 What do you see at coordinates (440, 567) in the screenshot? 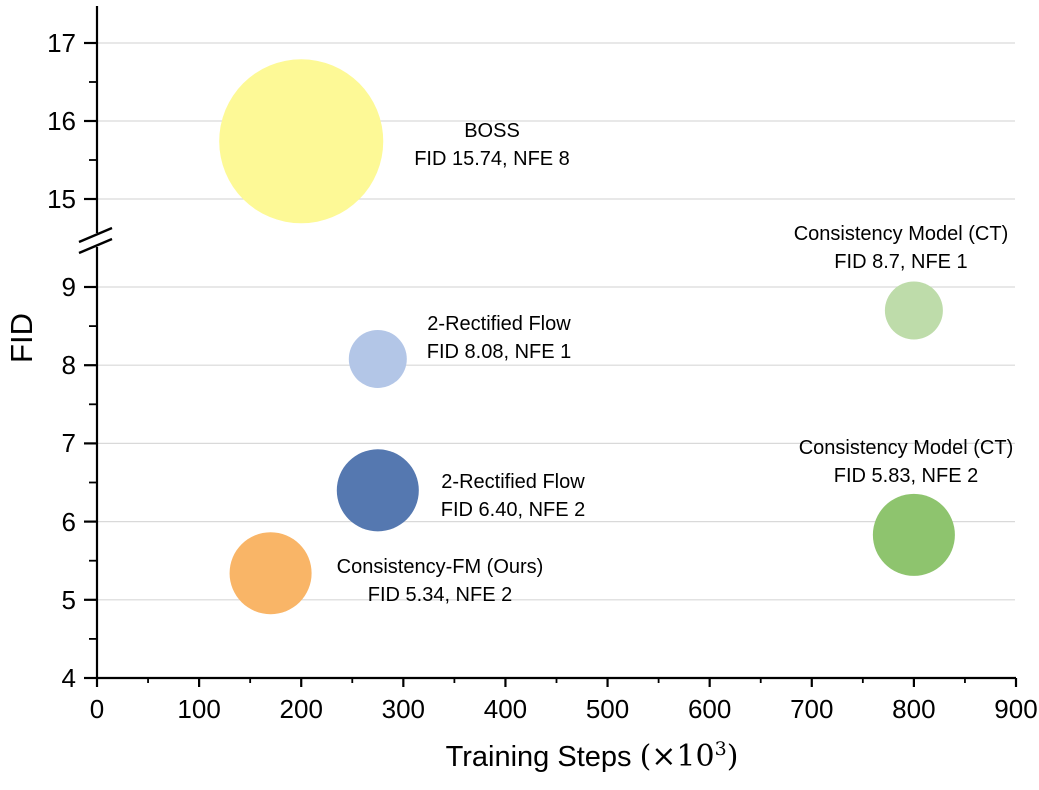
I see `point-label-line: Consistency-FM (Ours)` at bounding box center [440, 567].